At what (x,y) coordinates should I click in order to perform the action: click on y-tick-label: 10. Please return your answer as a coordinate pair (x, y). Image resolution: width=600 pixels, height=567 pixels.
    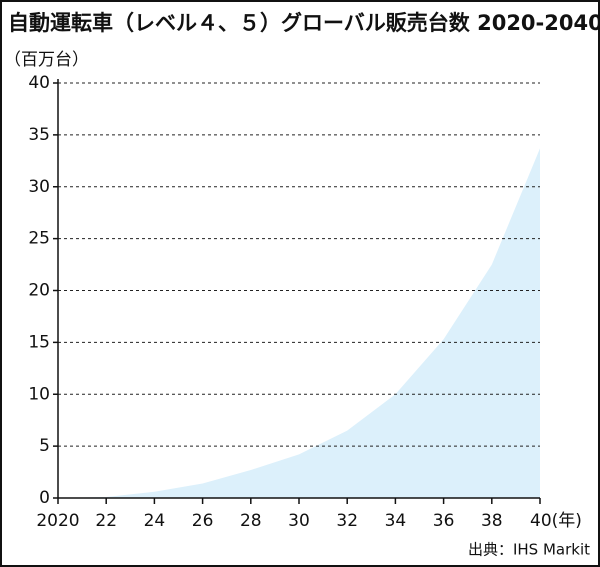
    Looking at the image, I should click on (39, 394).